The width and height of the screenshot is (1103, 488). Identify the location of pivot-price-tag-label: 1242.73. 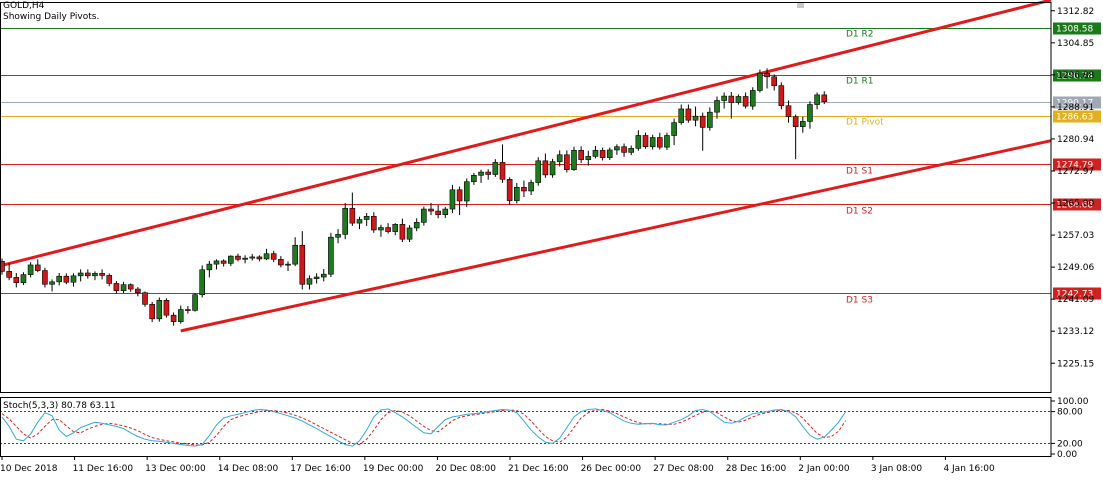
(1074, 295).